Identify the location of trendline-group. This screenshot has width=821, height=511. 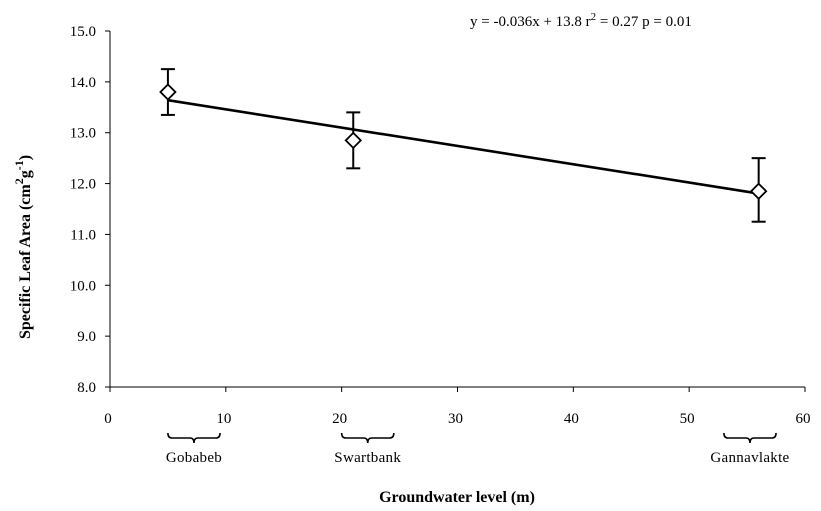
(463, 146).